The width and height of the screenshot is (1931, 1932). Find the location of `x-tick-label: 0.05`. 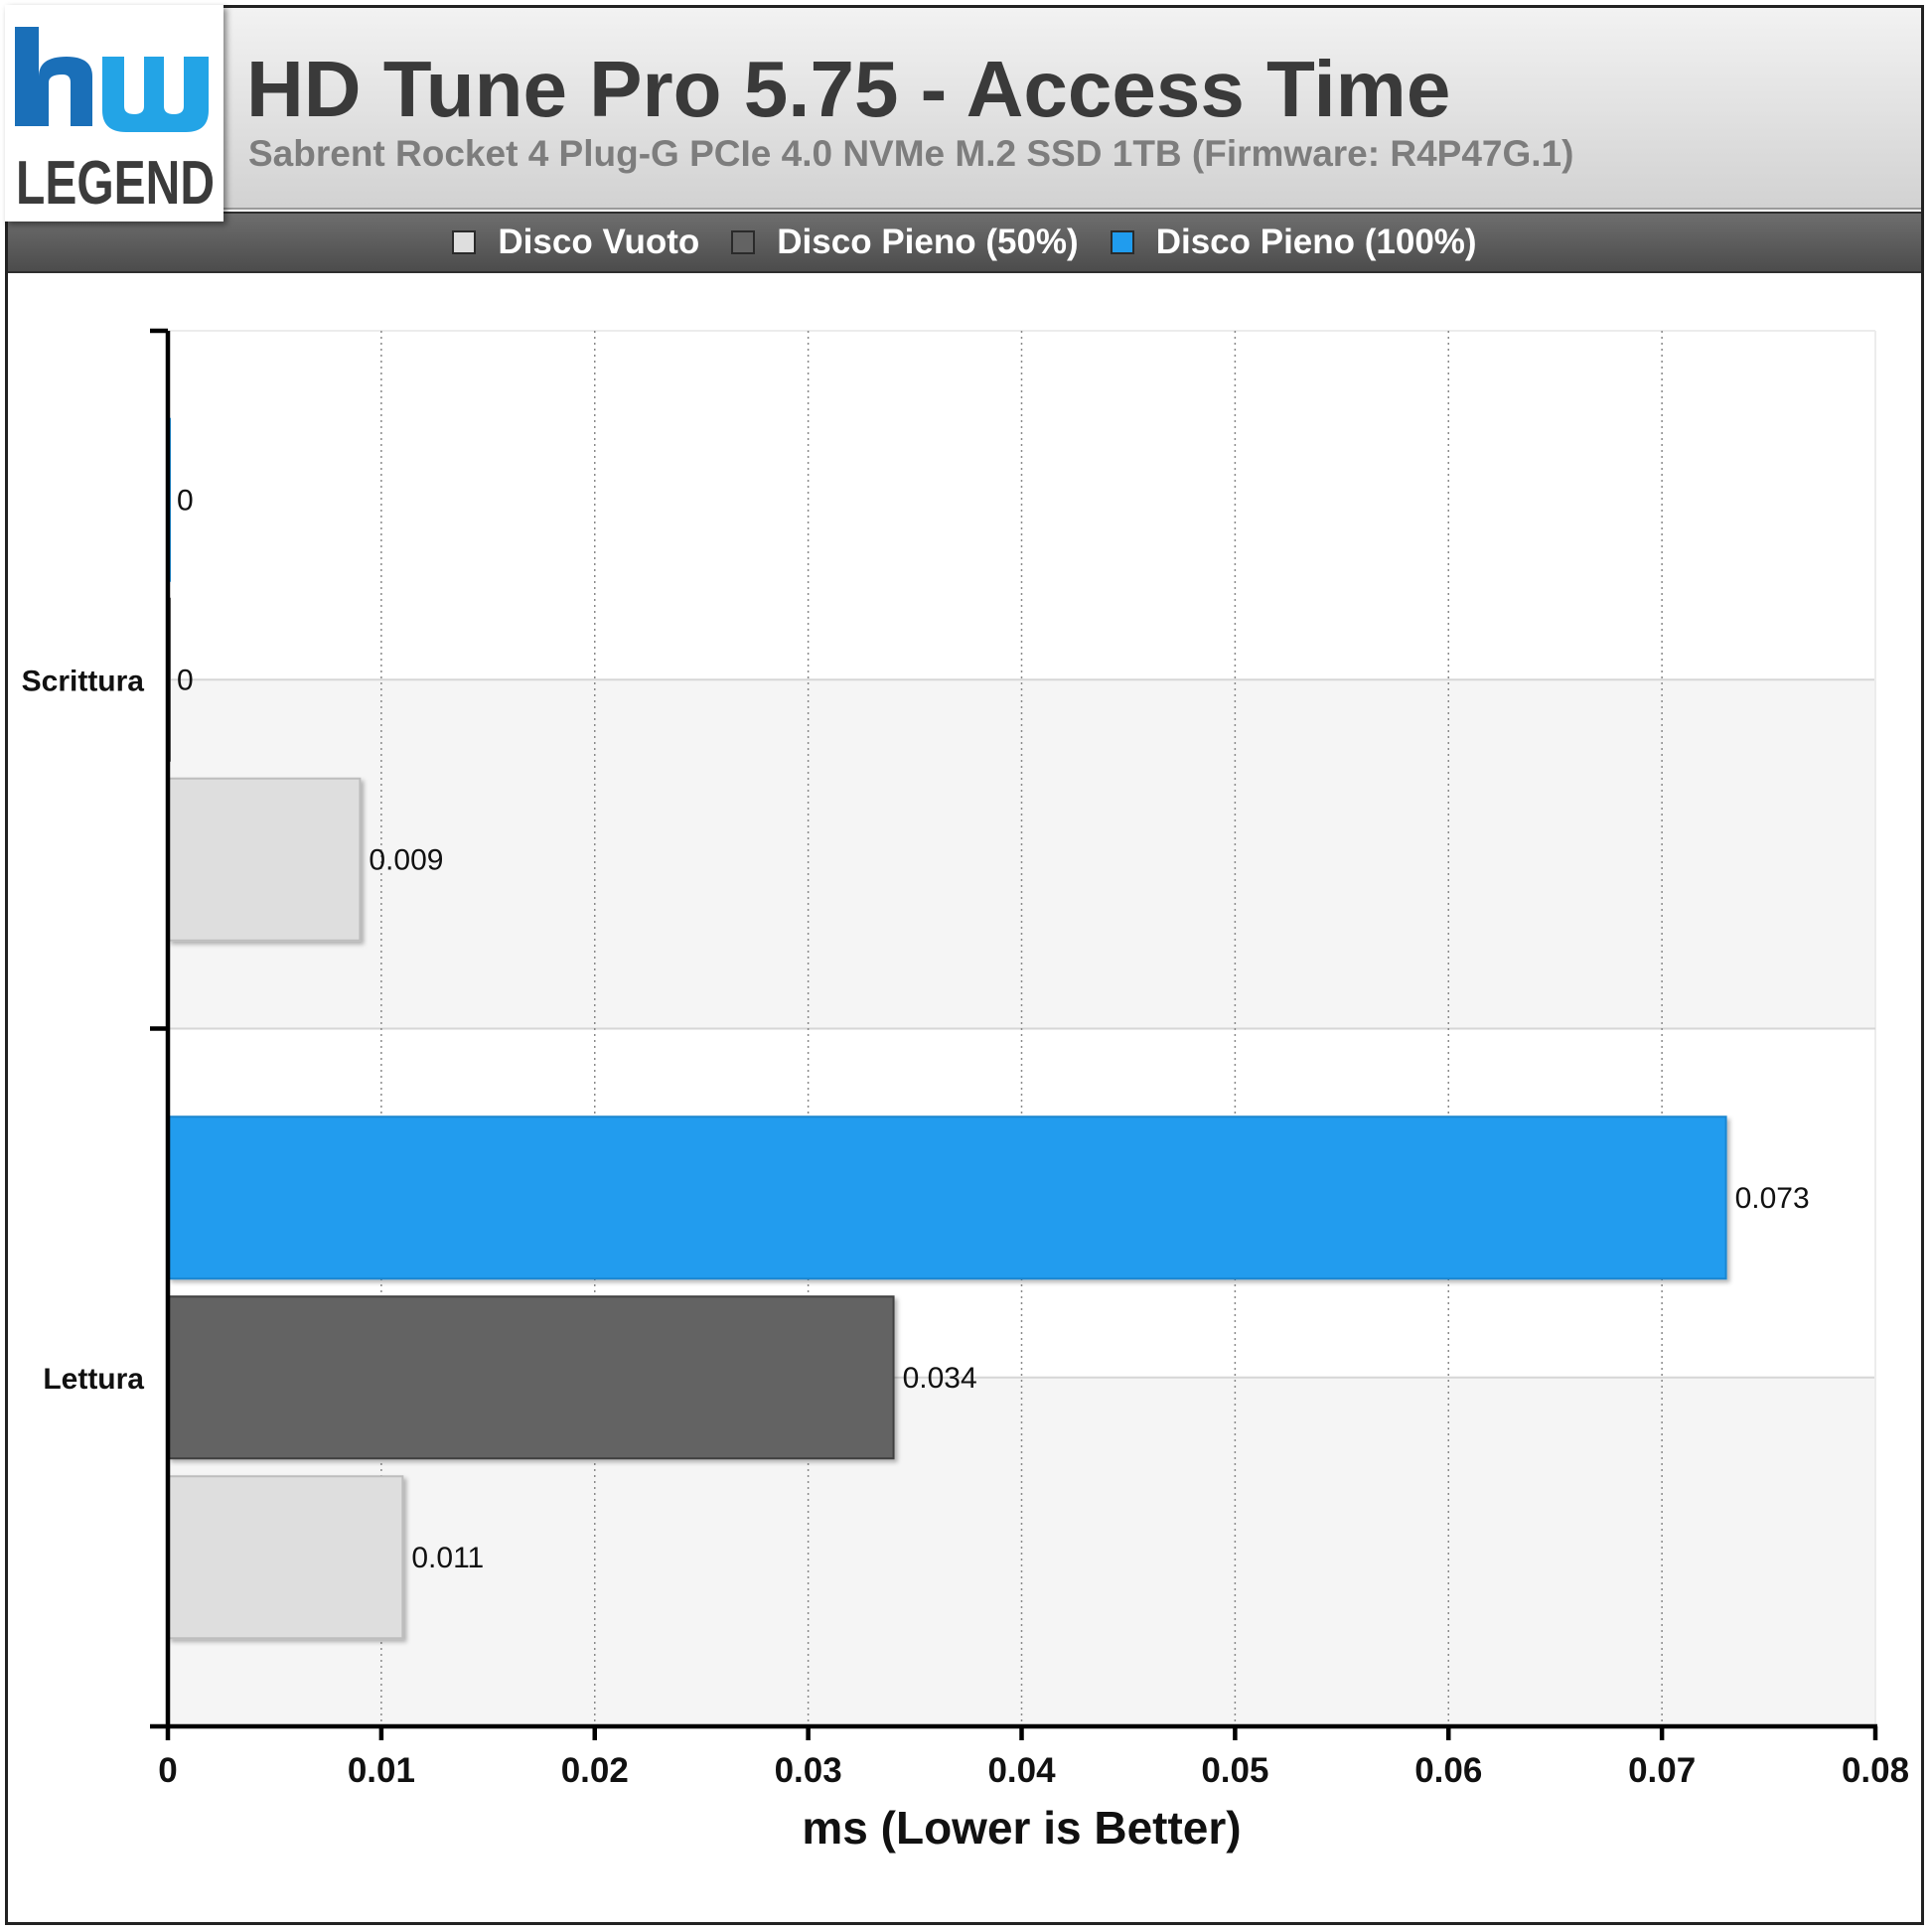

x-tick-label: 0.05 is located at coordinates (1234, 1770).